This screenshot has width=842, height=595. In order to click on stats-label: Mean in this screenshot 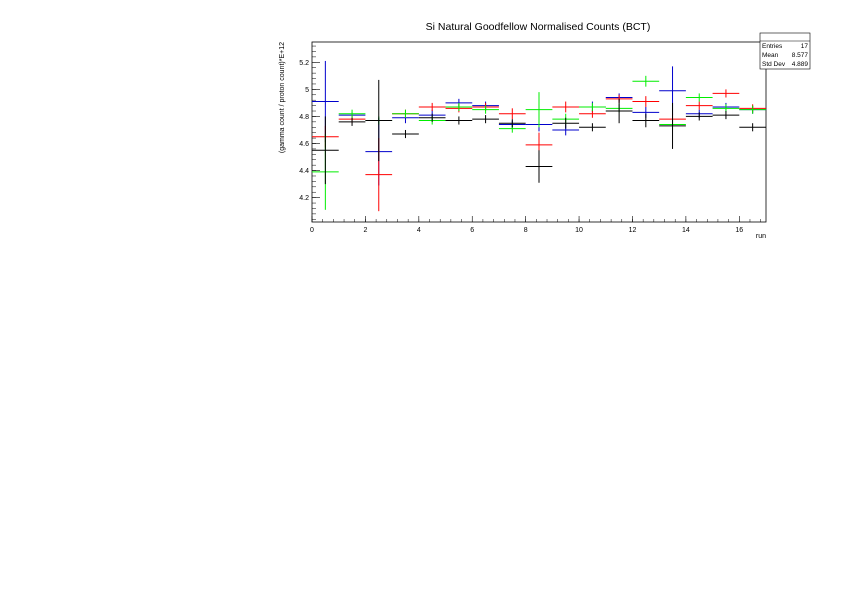, I will do `click(770, 55)`.